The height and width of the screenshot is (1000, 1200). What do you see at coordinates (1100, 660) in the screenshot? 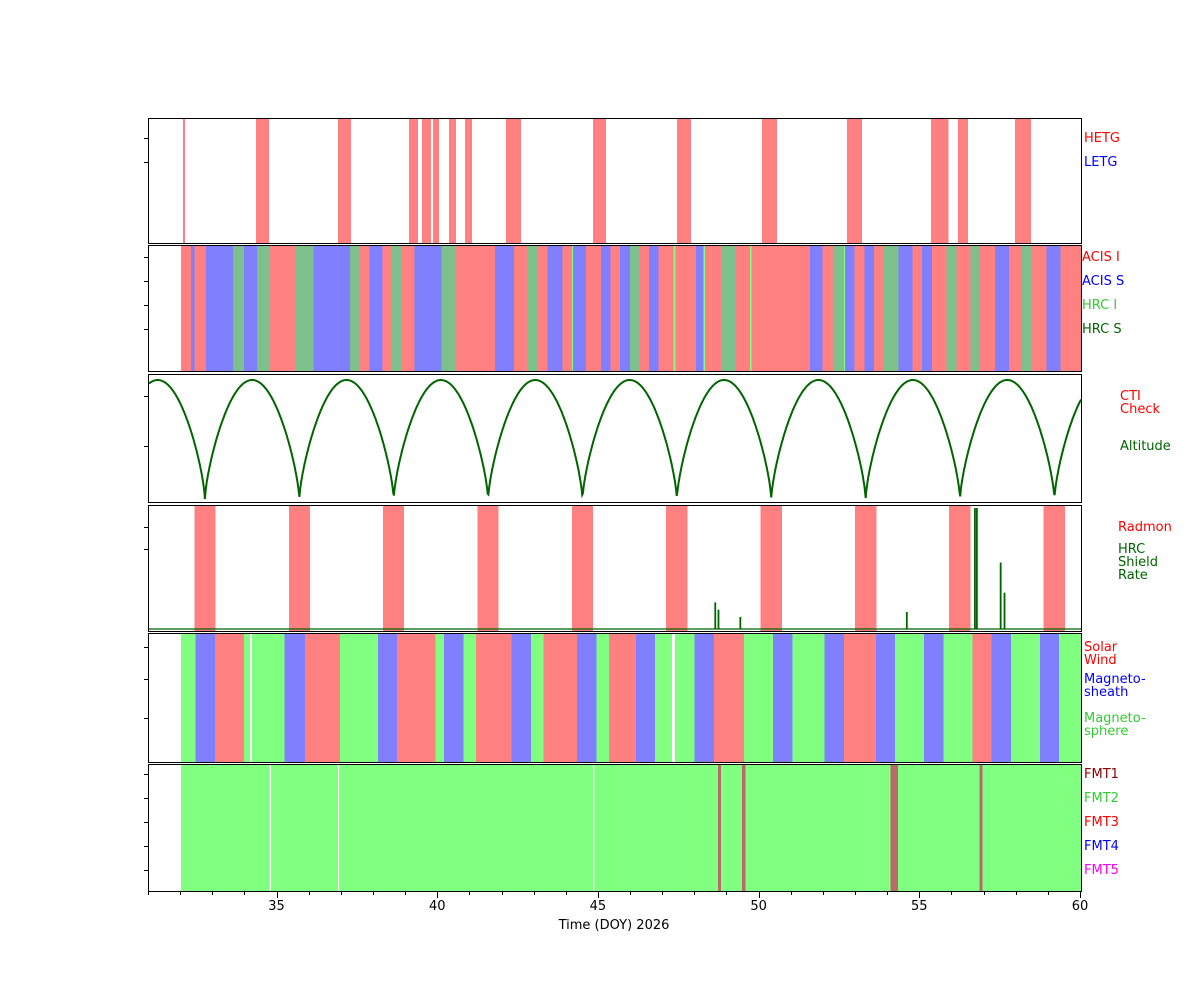
I see `legend-label-wind: Wind` at bounding box center [1100, 660].